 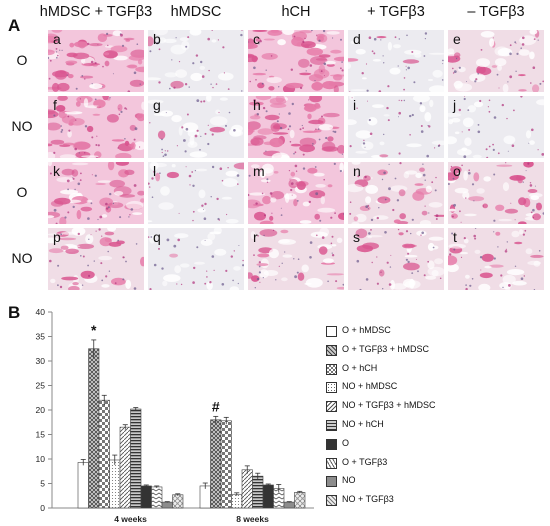 I want to click on panel-b-label: B, so click(x=14, y=312).